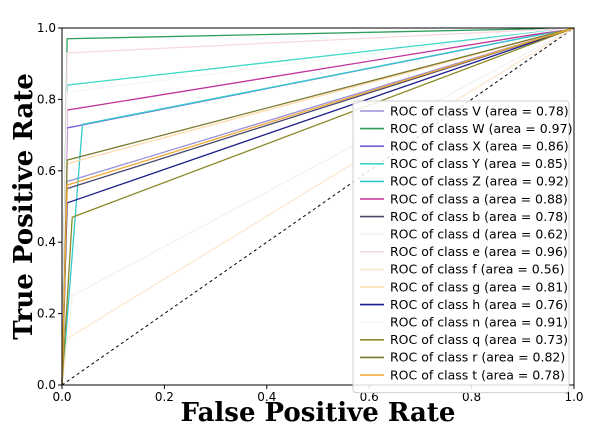  Describe the element at coordinates (479, 146) in the screenshot. I see `legend-label-2: ROC of class X (area = 0.86)` at that location.